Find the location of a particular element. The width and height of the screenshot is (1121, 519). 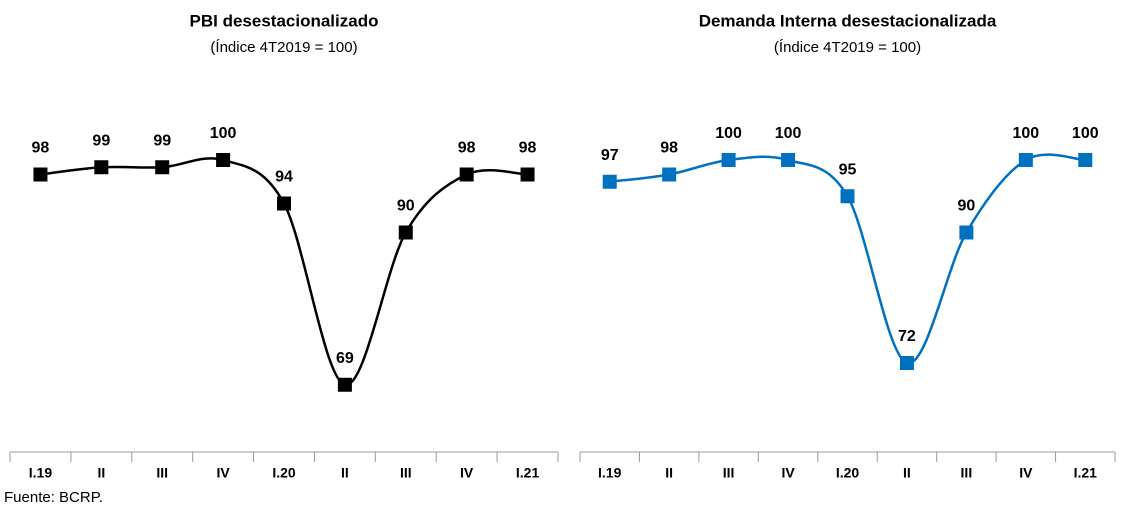

data-label: 72 is located at coordinates (907, 336).